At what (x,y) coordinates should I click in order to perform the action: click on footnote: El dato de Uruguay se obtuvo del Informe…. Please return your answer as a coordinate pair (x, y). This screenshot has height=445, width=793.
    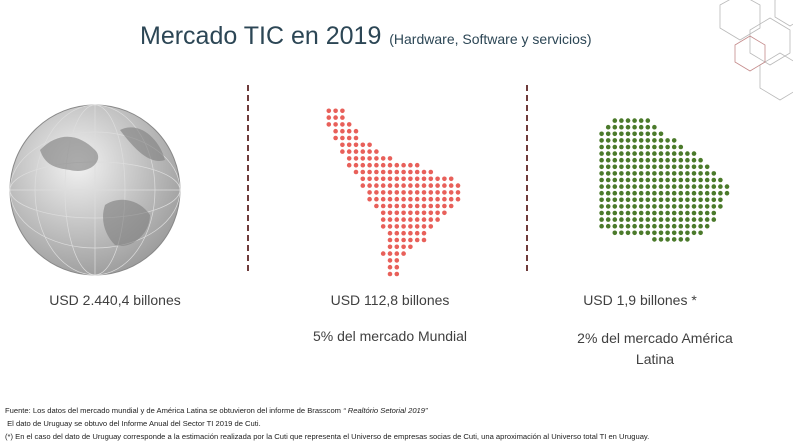
    Looking at the image, I should click on (133, 423).